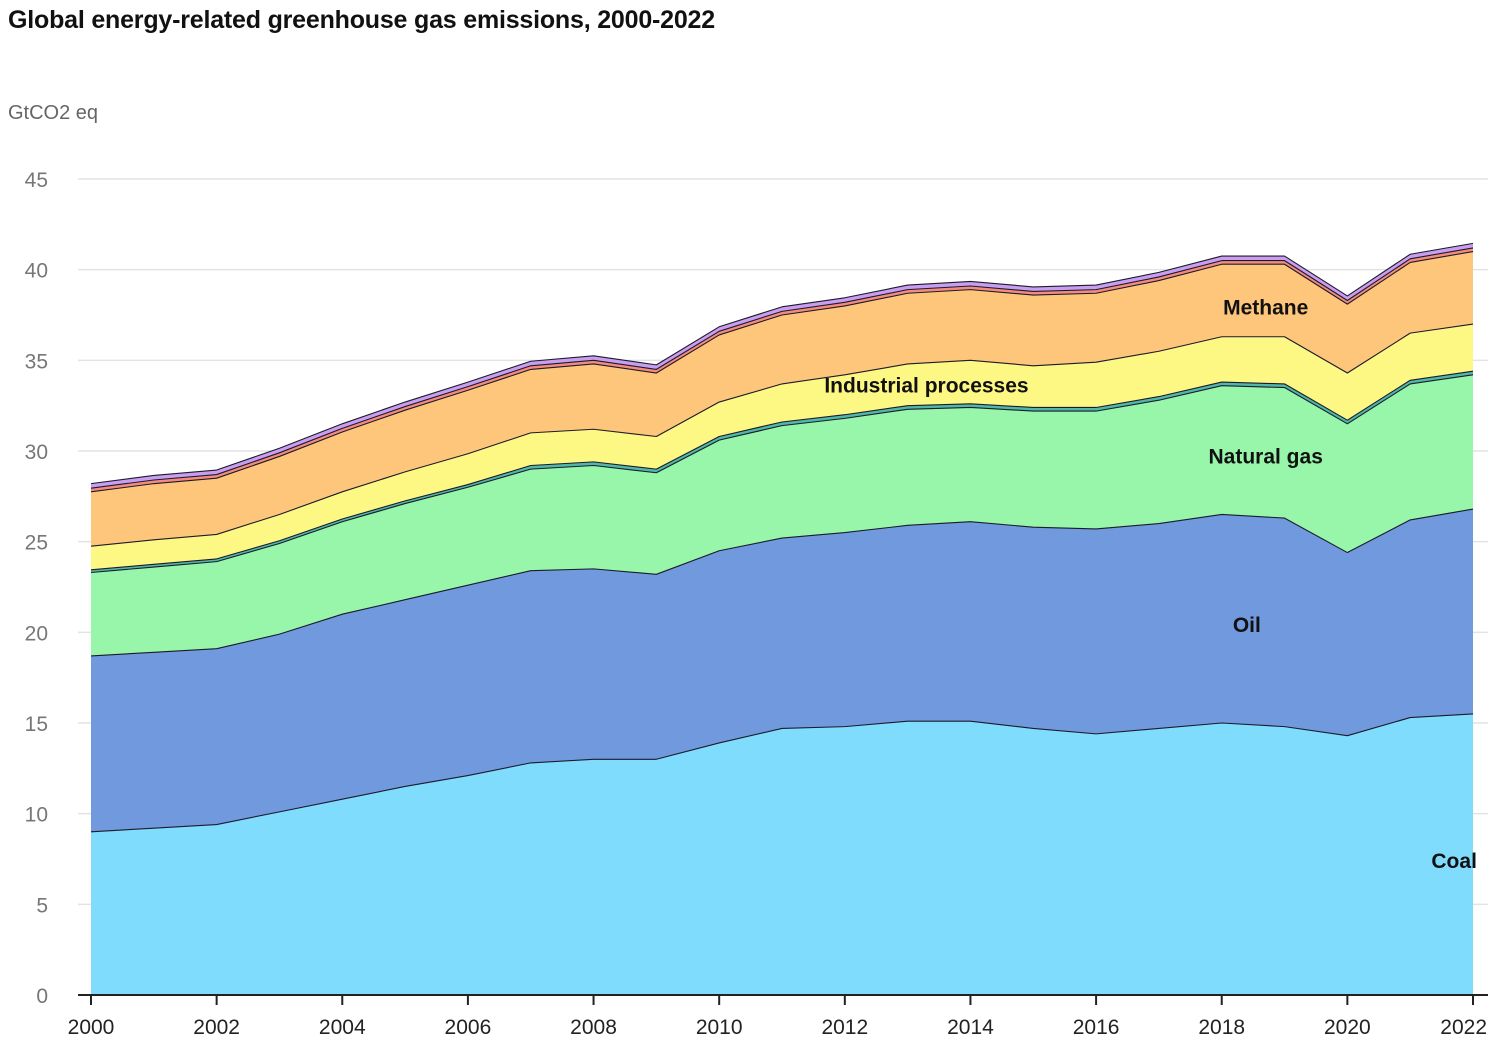 This screenshot has height=1056, width=1500. Describe the element at coordinates (36, 633) in the screenshot. I see `y-tick-label: 20` at that location.